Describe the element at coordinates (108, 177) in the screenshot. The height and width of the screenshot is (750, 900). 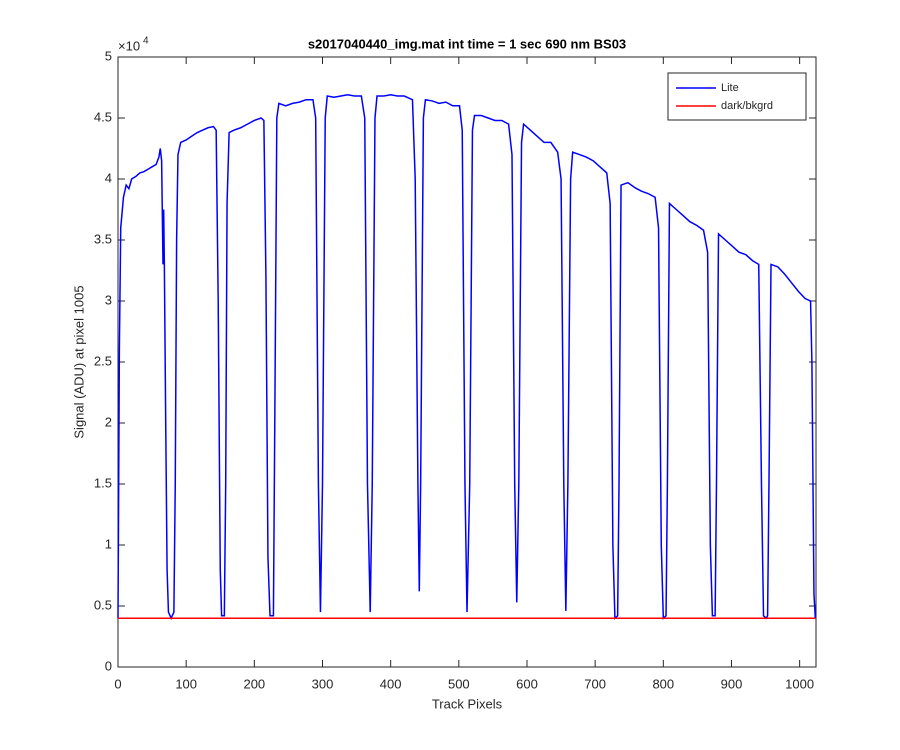
I see `y-tick-label: 4` at that location.